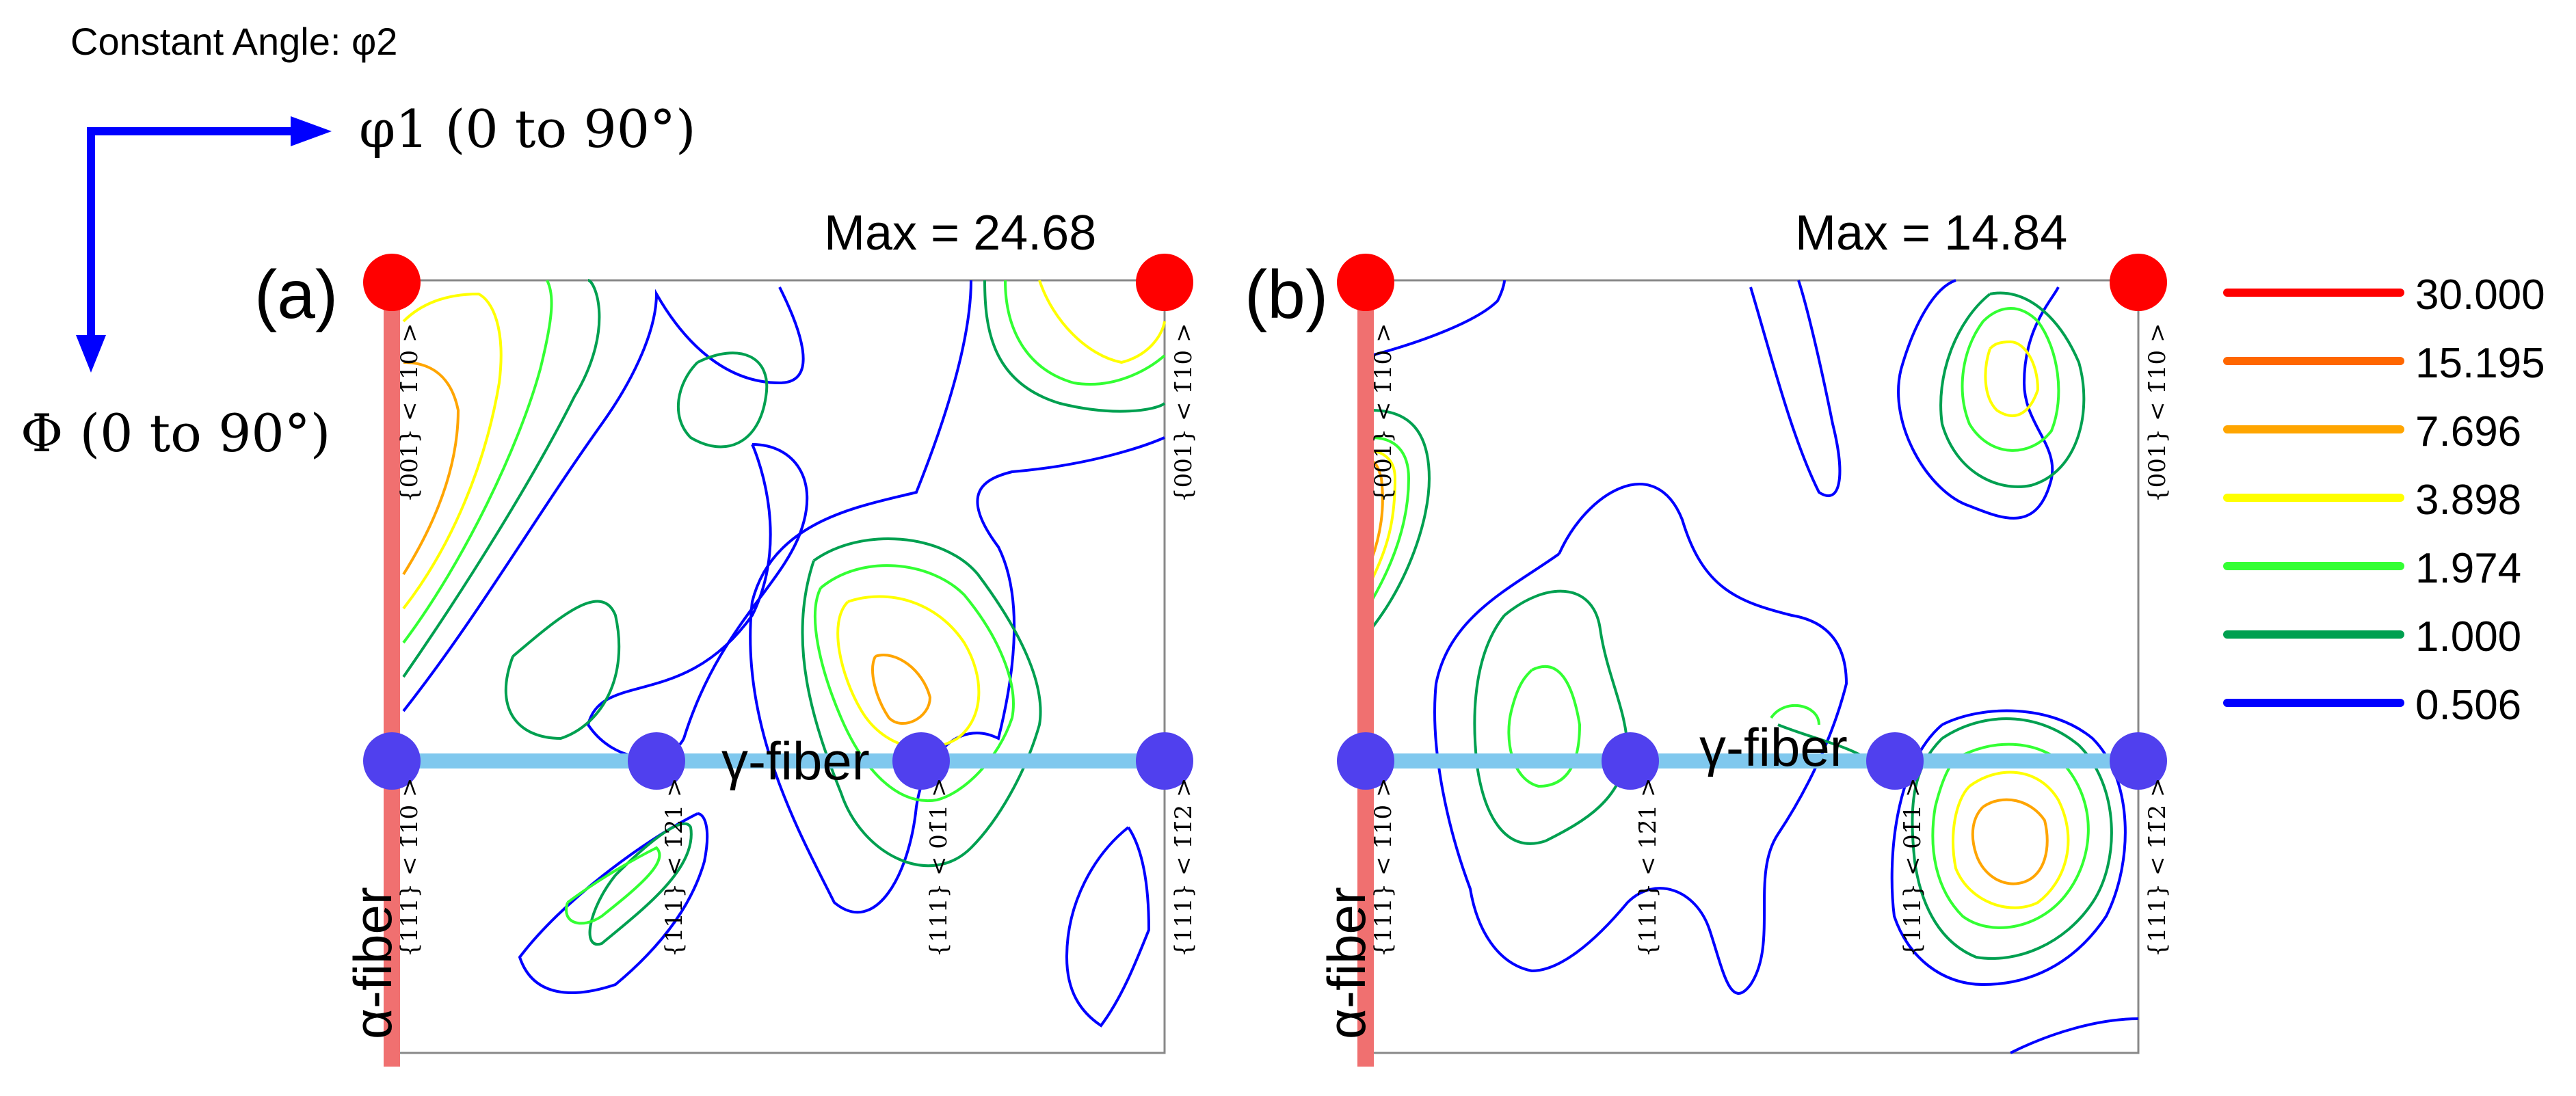  I want to click on panel-b-max: Max = 14.84, so click(1931, 233).